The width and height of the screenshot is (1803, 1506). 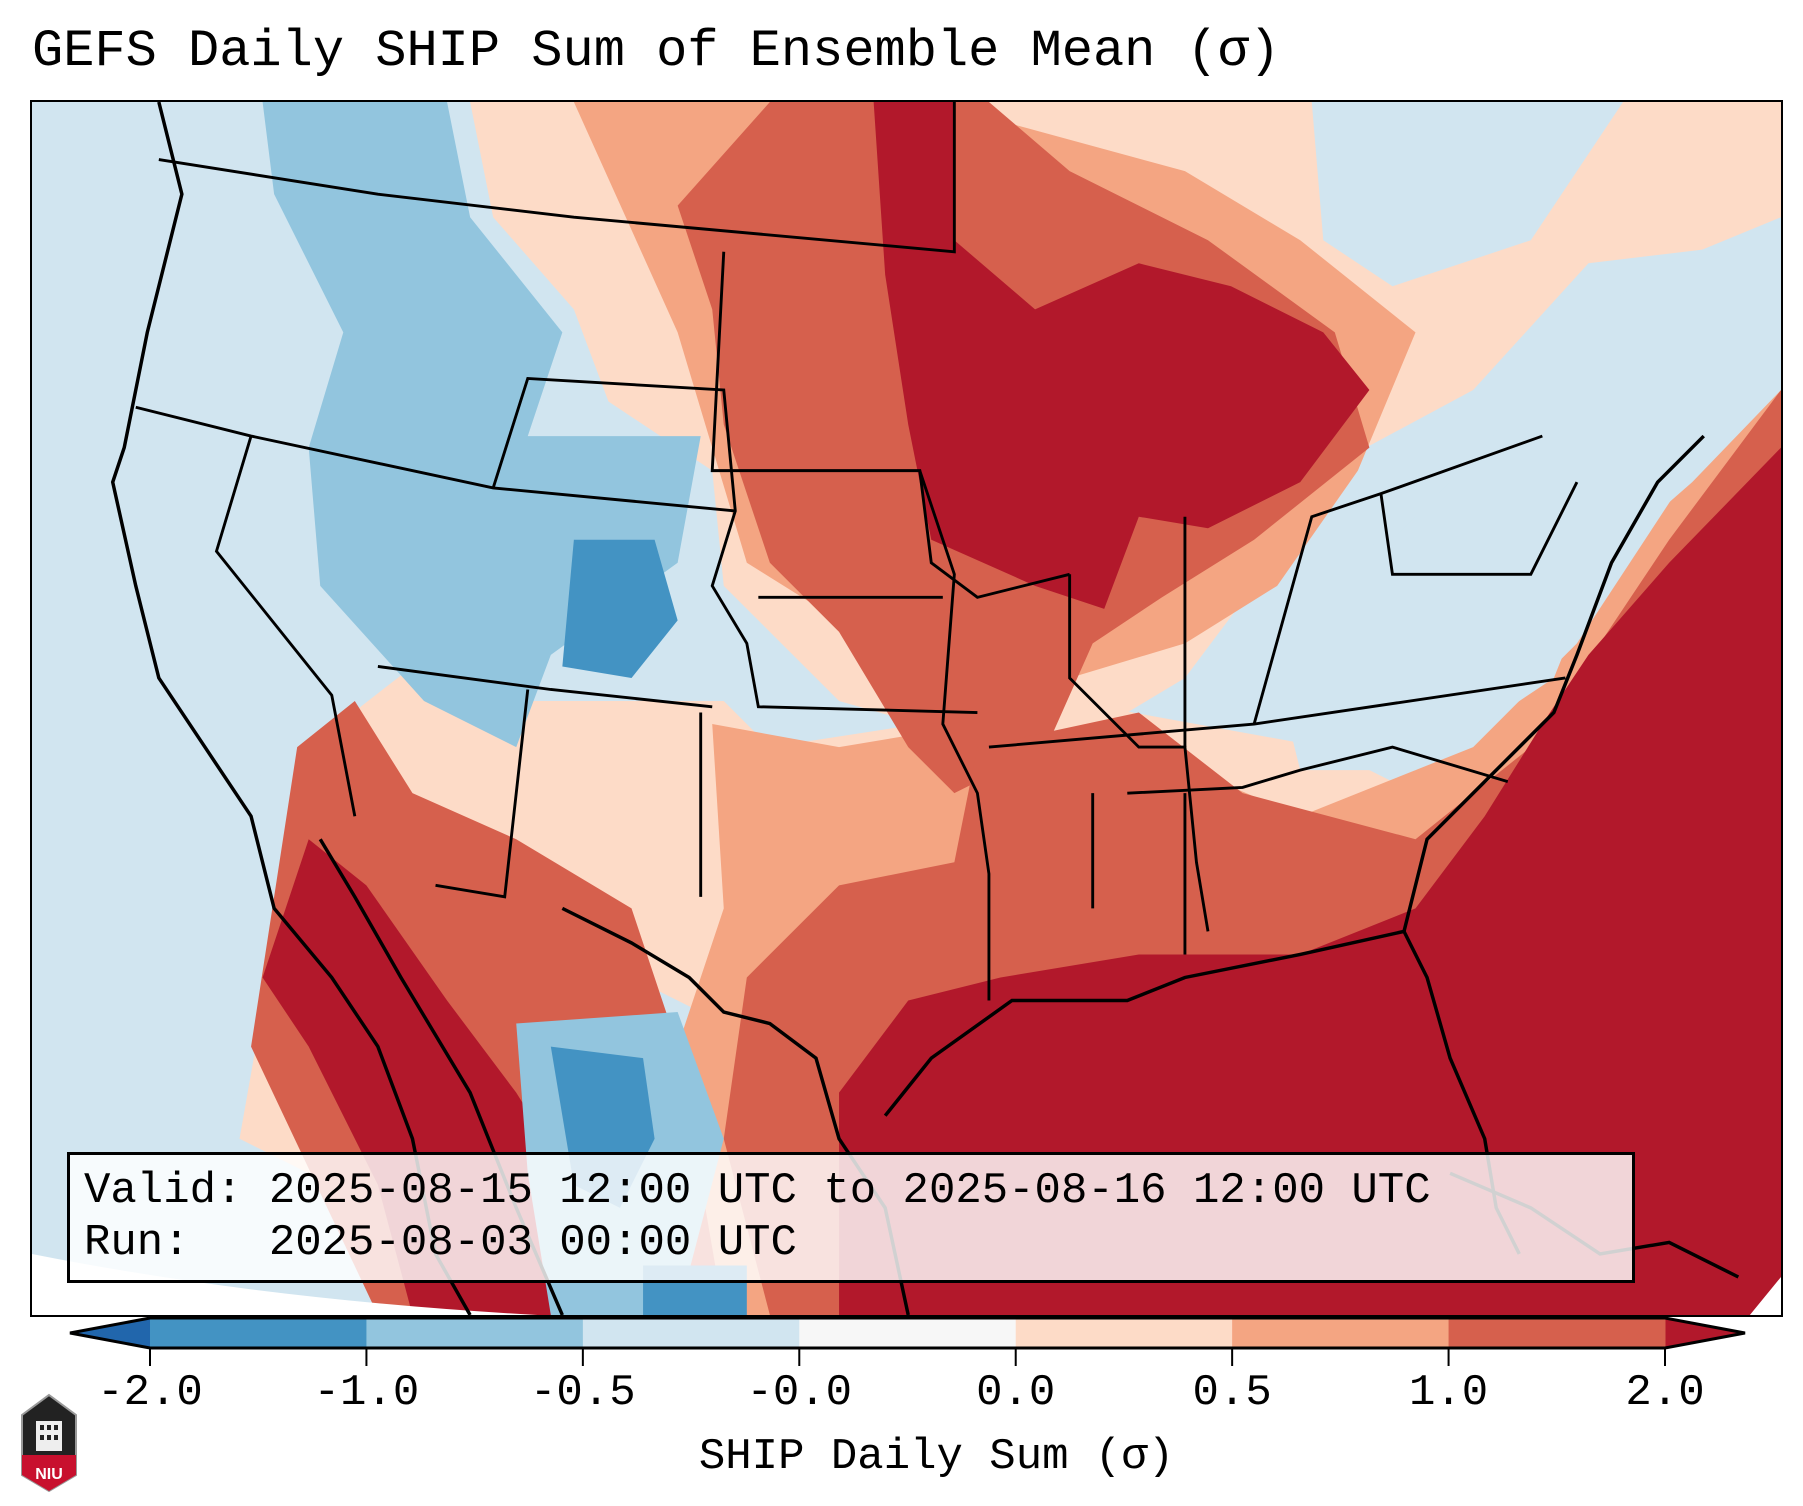 I want to click on logo-text: NIU, so click(x=49, y=1474).